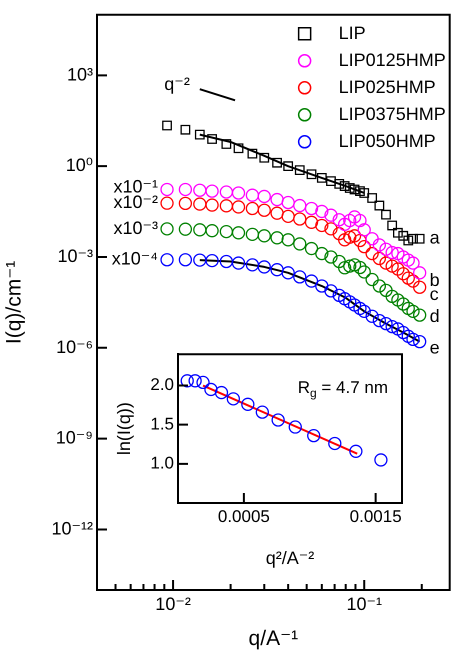 The width and height of the screenshot is (457, 654). Describe the element at coordinates (124, 429) in the screenshot. I see `y-axis-title: ln(I(q))` at that location.